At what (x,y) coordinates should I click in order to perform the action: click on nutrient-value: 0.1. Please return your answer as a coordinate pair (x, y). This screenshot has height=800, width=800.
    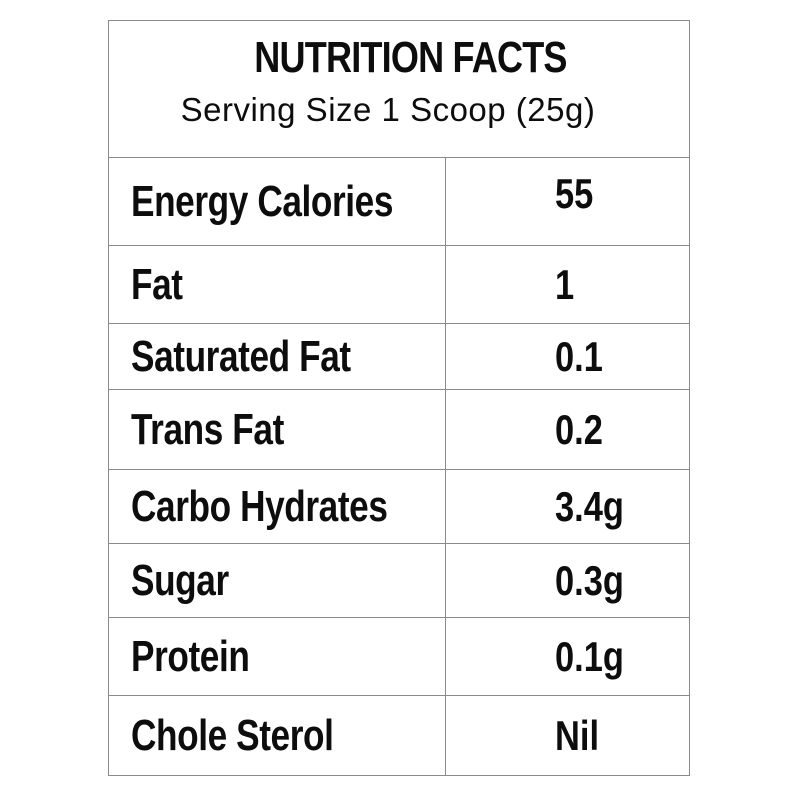
    Looking at the image, I should click on (579, 356).